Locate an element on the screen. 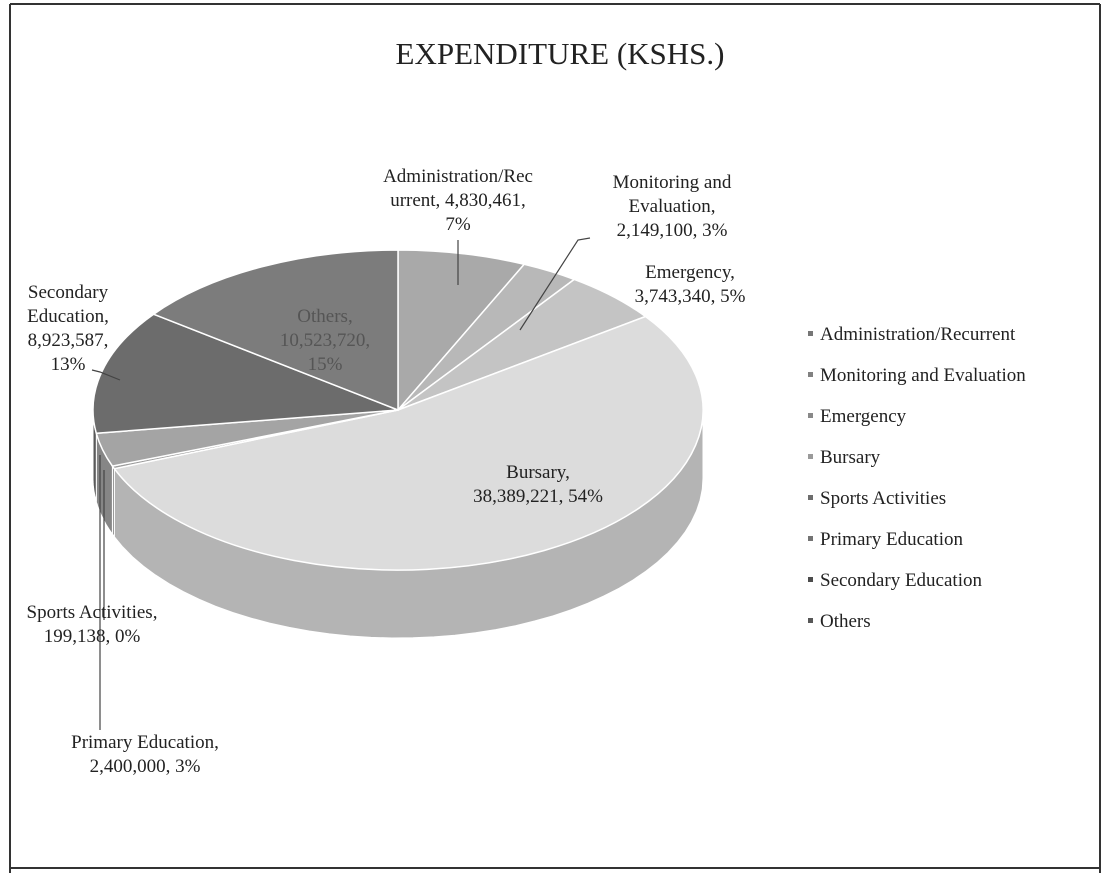  legend-label: Monitoring and Evaluation is located at coordinates (923, 375).